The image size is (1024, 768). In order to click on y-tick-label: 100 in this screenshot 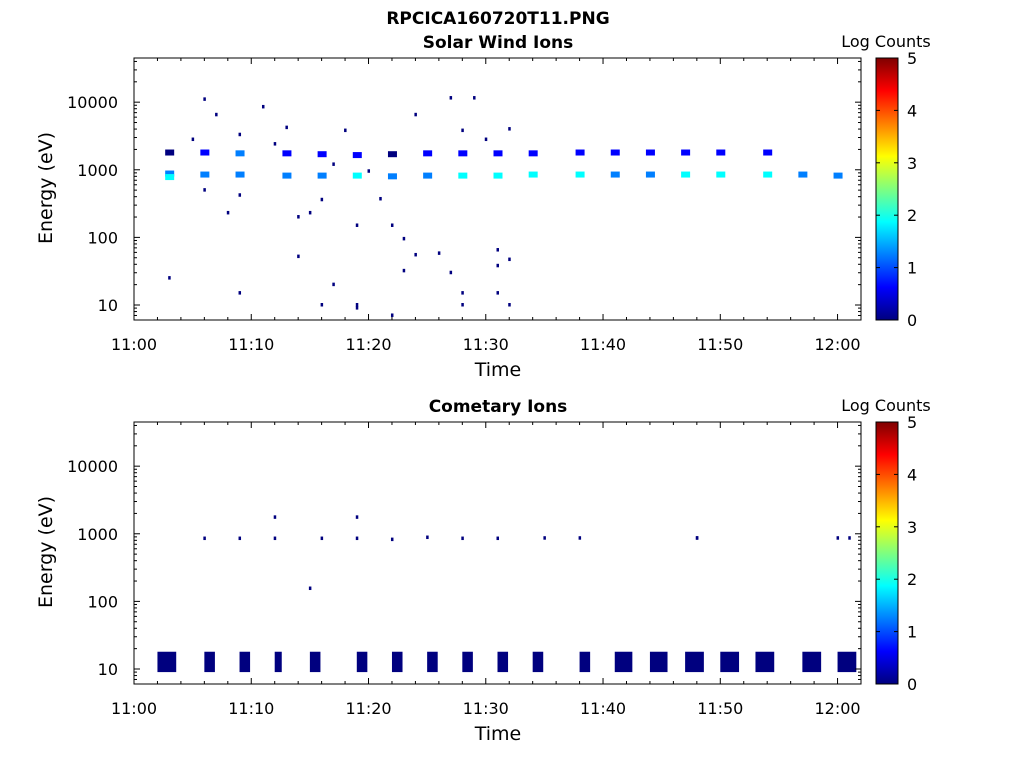, I will do `click(102, 237)`.